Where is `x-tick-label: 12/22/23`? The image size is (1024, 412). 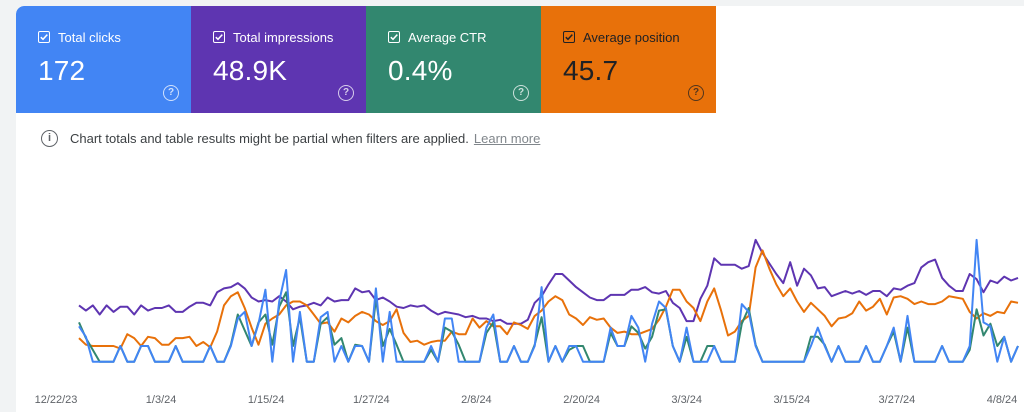 x-tick-label: 12/22/23 is located at coordinates (56, 400).